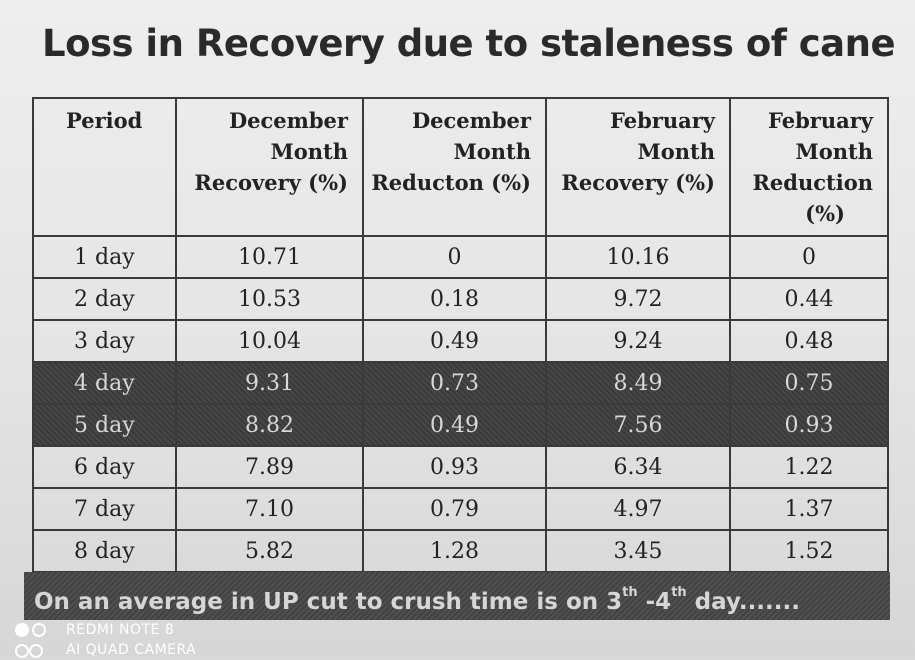  I want to click on table-cell: 8.82, so click(269, 425).